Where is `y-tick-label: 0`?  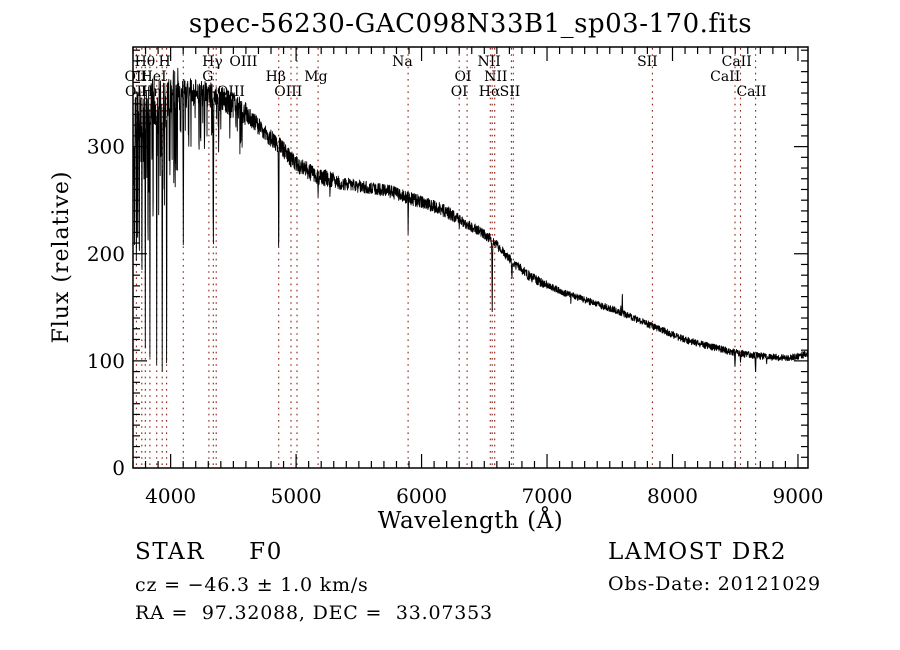
y-tick-label: 0 is located at coordinates (118, 468).